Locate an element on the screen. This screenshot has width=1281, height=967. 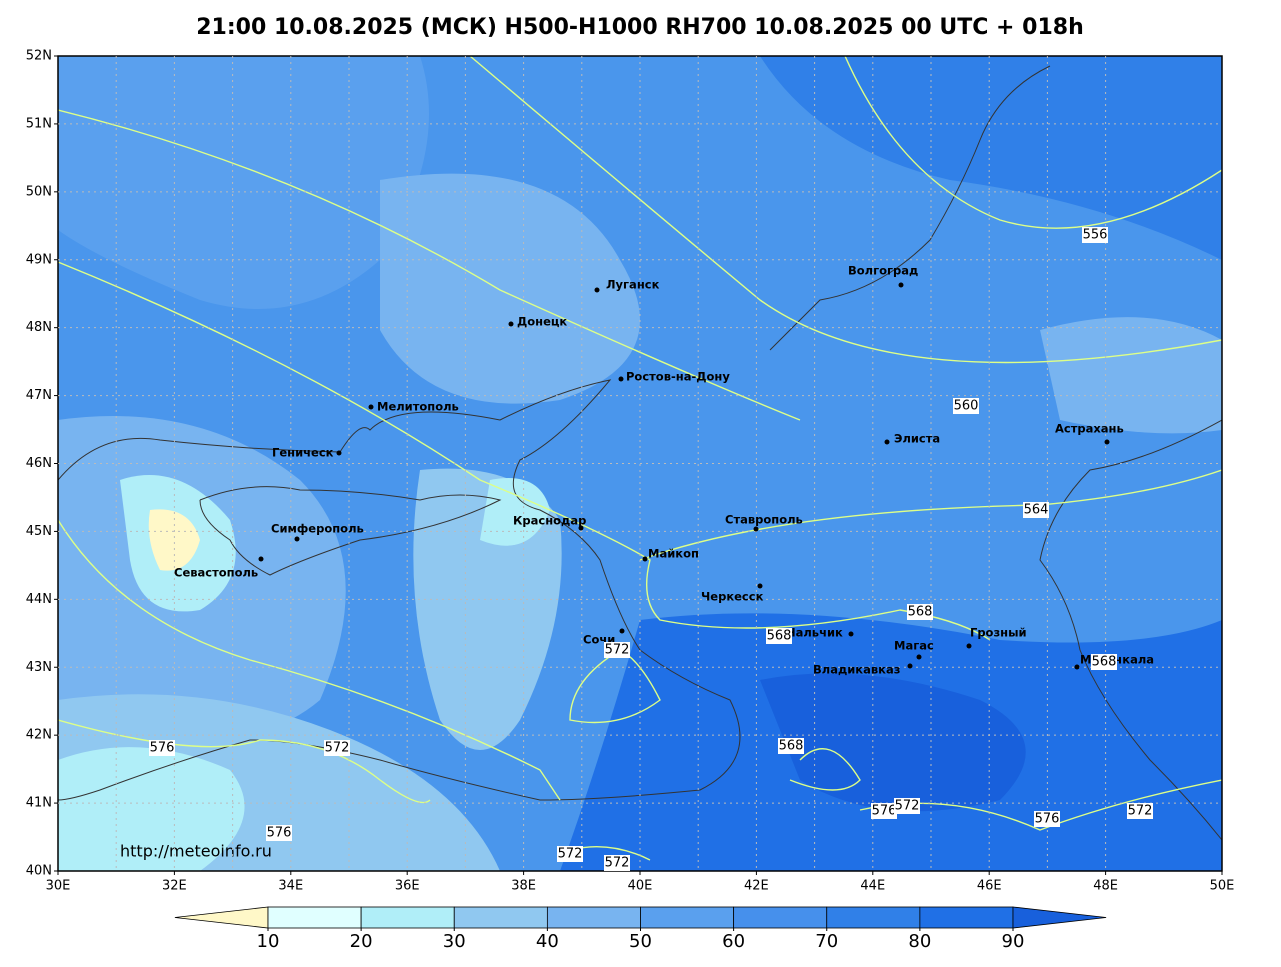
lon-tick-label: 38E is located at coordinates (523, 886).